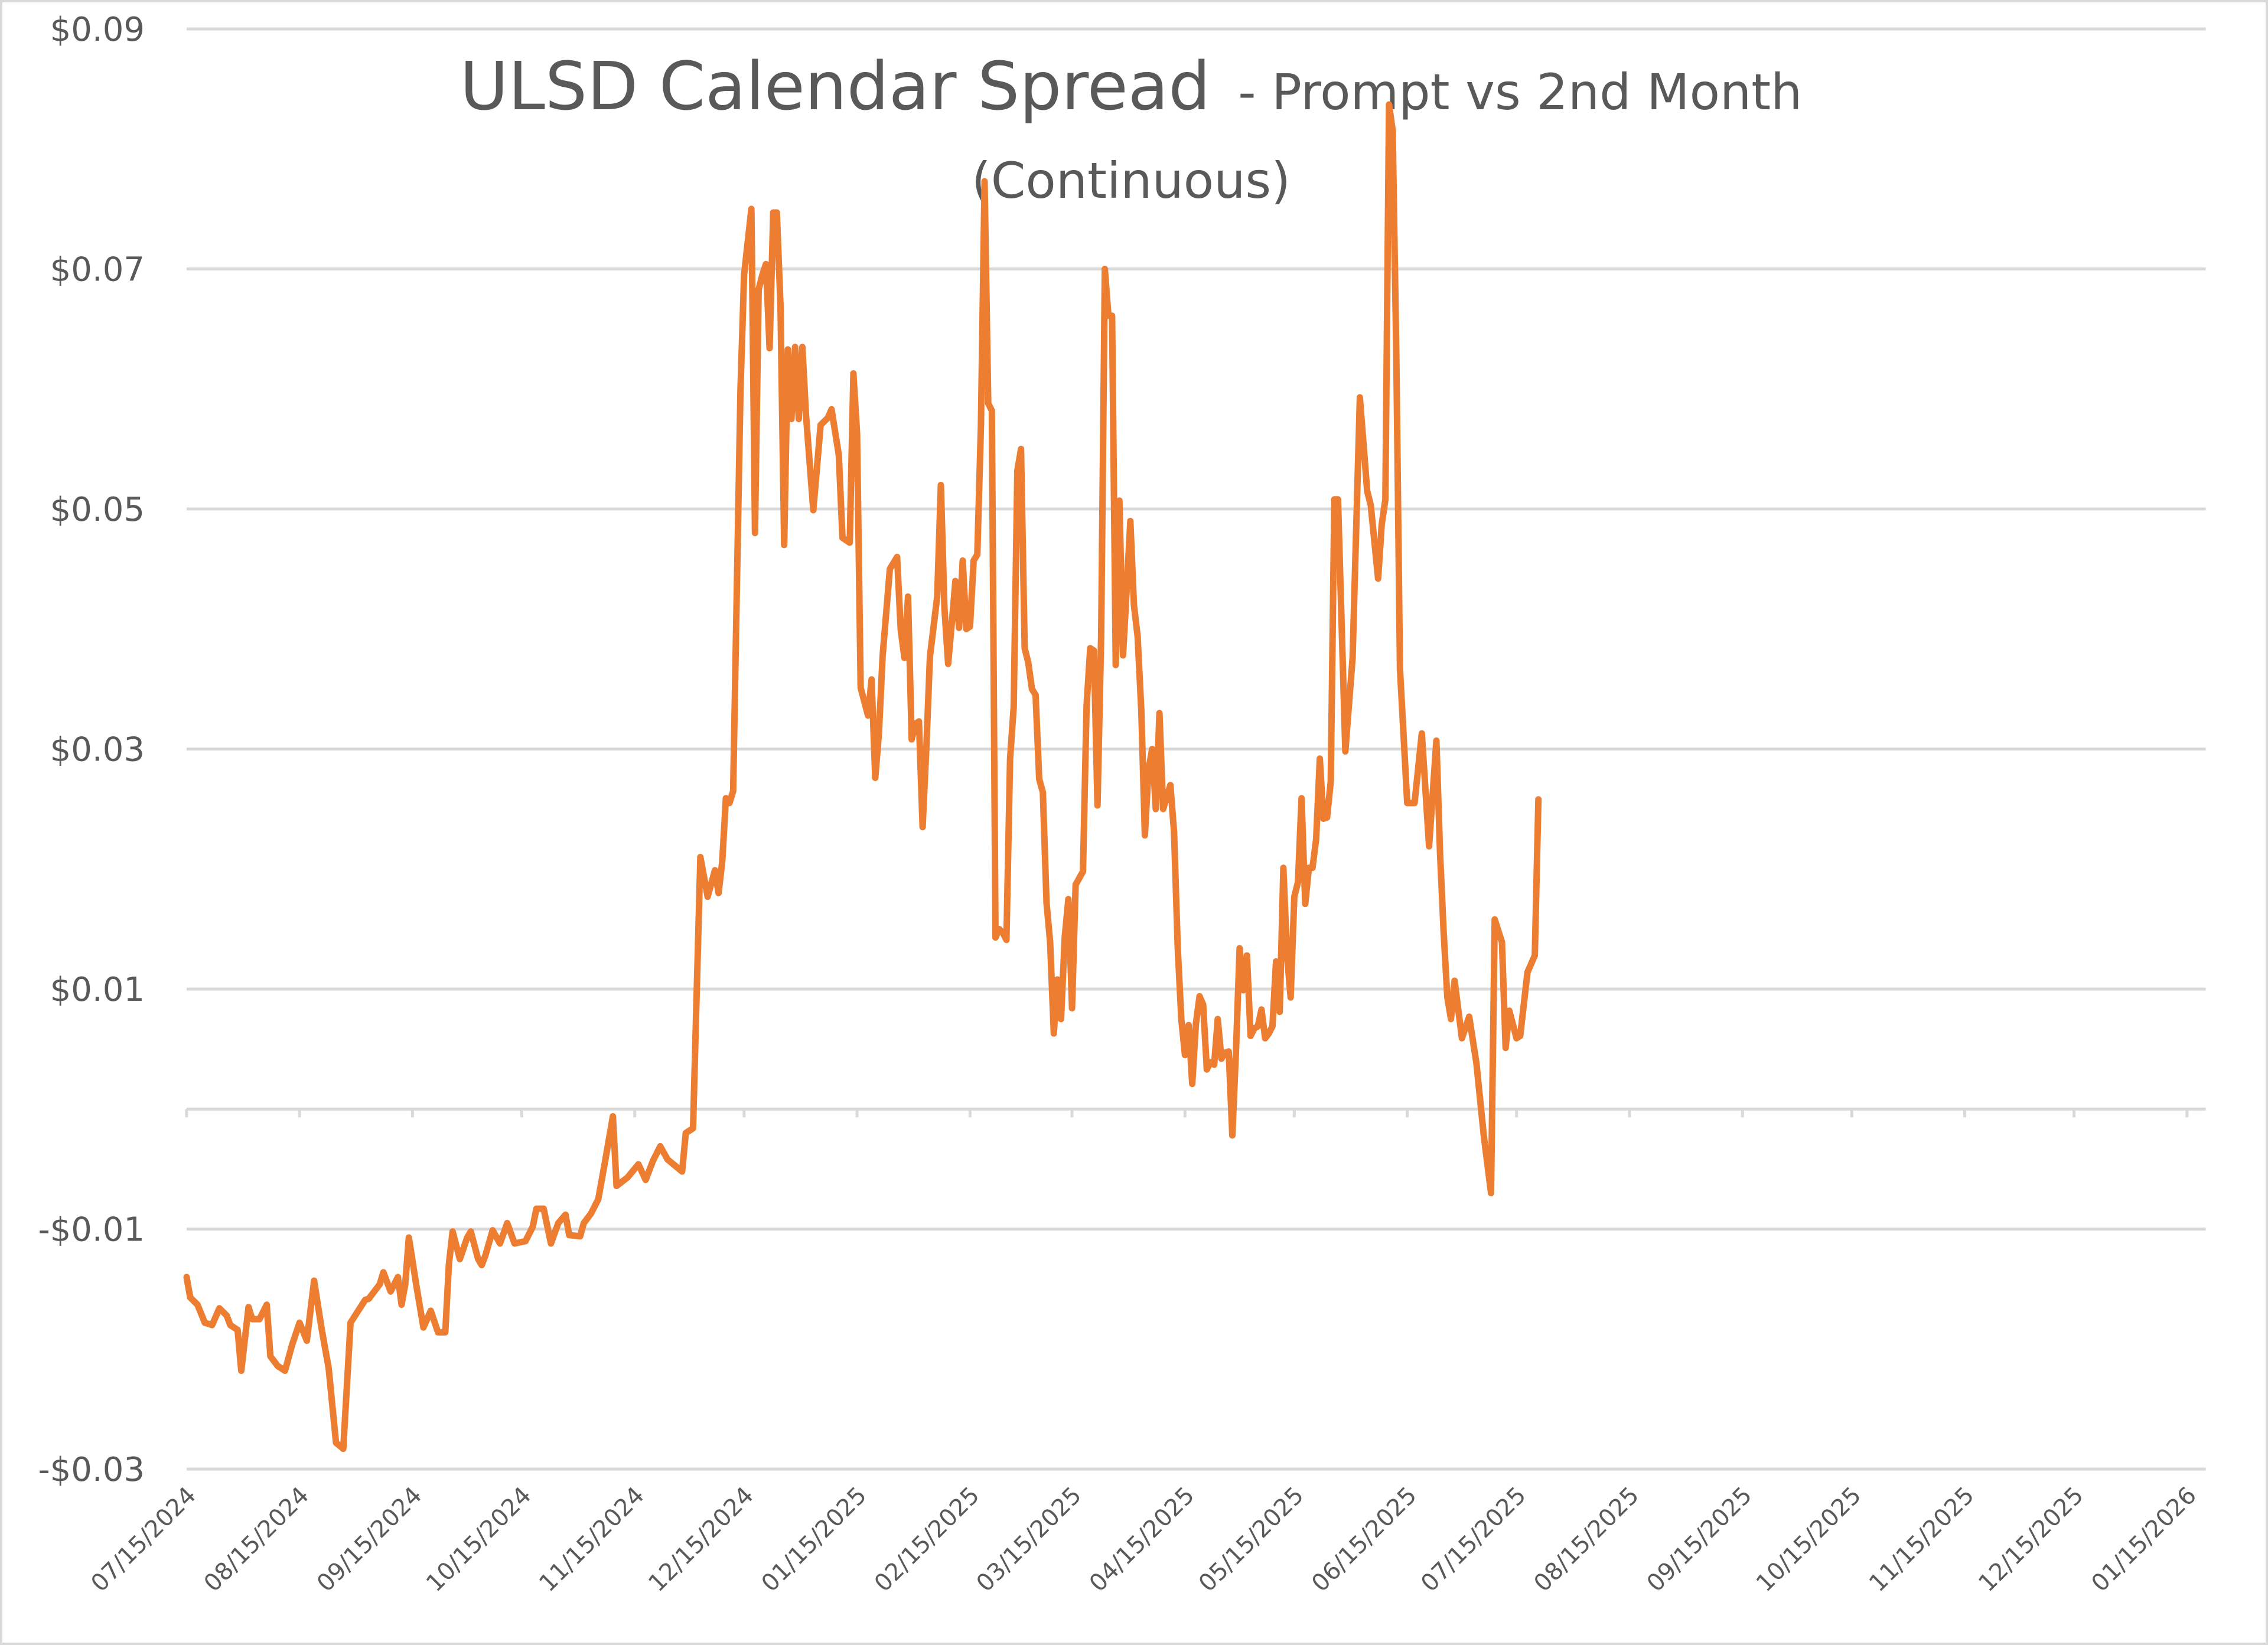  What do you see at coordinates (97, 750) in the screenshot?
I see `y-tick-label: $0.03` at bounding box center [97, 750].